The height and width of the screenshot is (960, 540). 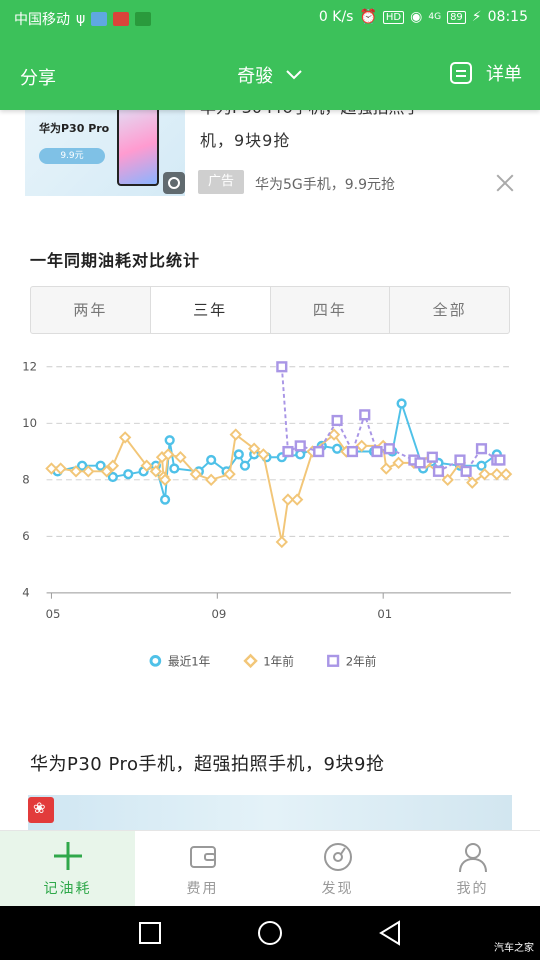 I want to click on app-notification-icon, so click(x=99, y=19).